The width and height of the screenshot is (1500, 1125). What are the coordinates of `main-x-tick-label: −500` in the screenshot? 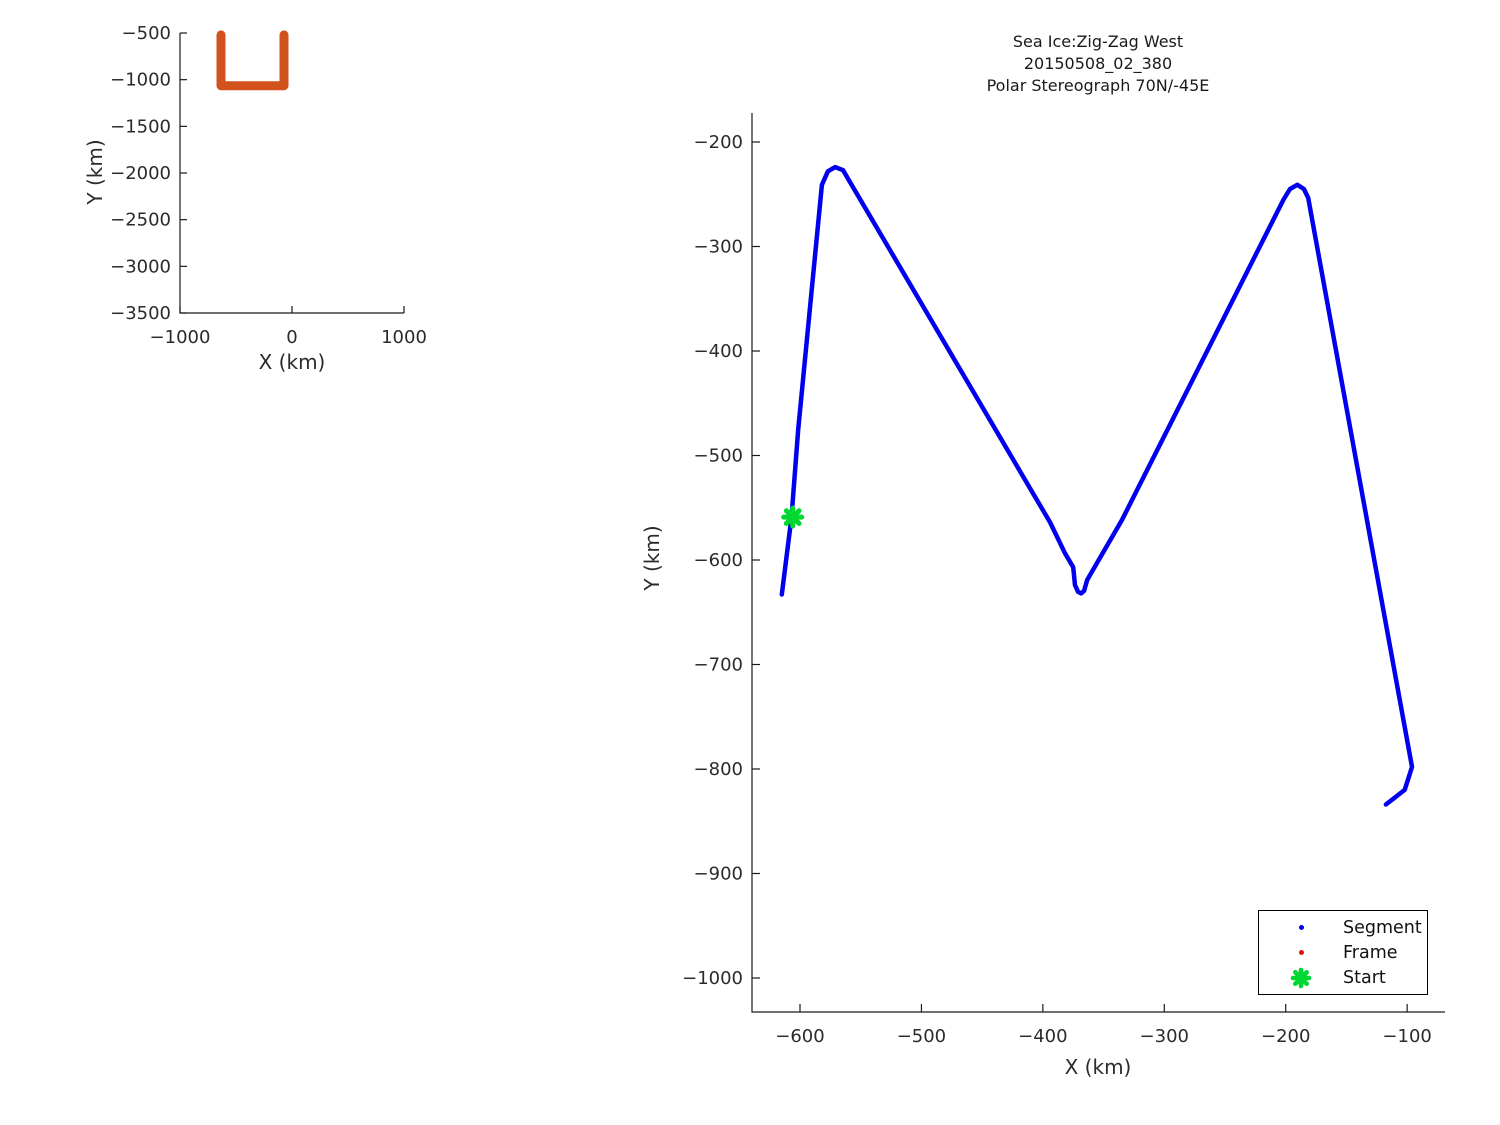 It's located at (921, 1036).